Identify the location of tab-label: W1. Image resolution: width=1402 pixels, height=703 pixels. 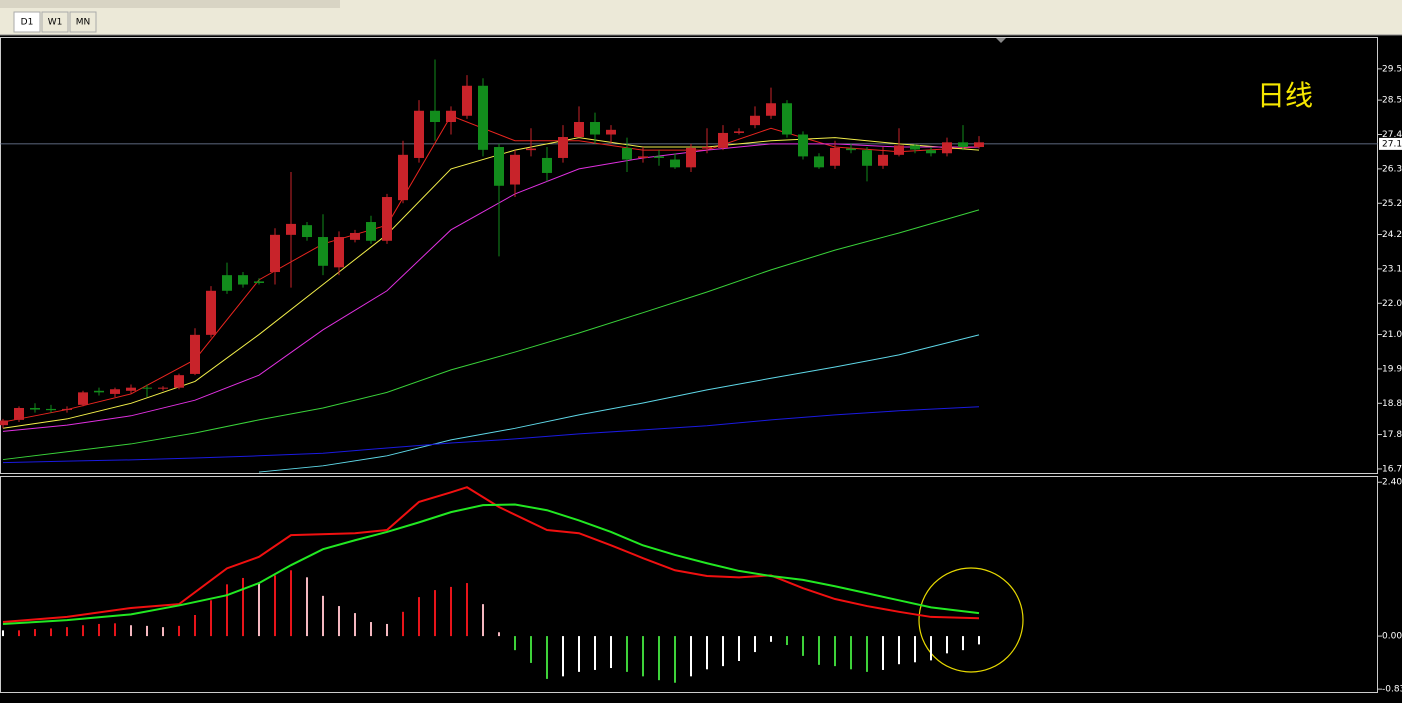
(55, 23).